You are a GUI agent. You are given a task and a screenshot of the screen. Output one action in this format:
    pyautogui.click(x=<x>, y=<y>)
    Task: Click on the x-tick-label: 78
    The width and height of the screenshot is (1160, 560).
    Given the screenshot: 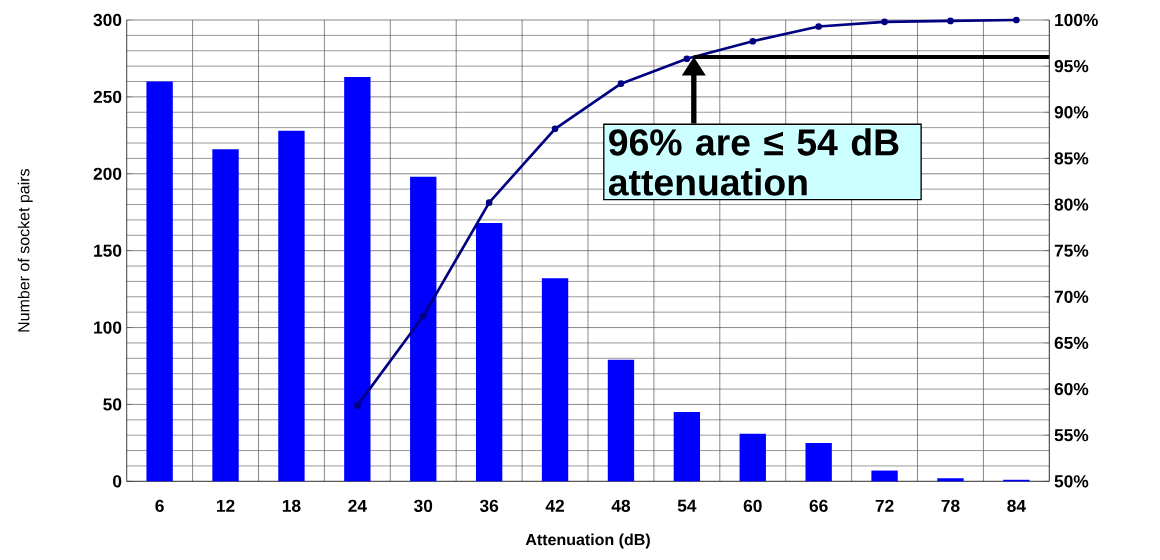 What is the action you would take?
    pyautogui.click(x=950, y=505)
    